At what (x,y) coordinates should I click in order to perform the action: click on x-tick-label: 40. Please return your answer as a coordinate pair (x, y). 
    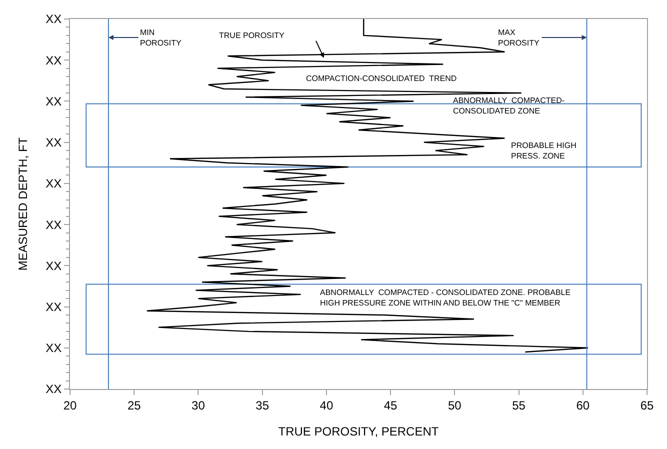
    Looking at the image, I should click on (327, 405).